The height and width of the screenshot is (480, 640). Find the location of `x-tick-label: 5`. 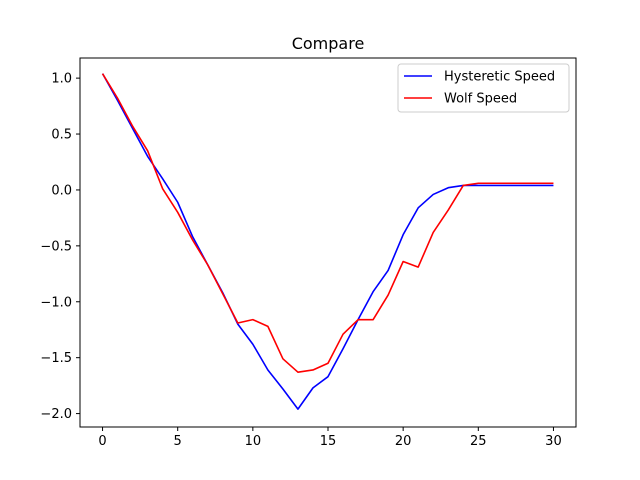

x-tick-label: 5 is located at coordinates (178, 441).